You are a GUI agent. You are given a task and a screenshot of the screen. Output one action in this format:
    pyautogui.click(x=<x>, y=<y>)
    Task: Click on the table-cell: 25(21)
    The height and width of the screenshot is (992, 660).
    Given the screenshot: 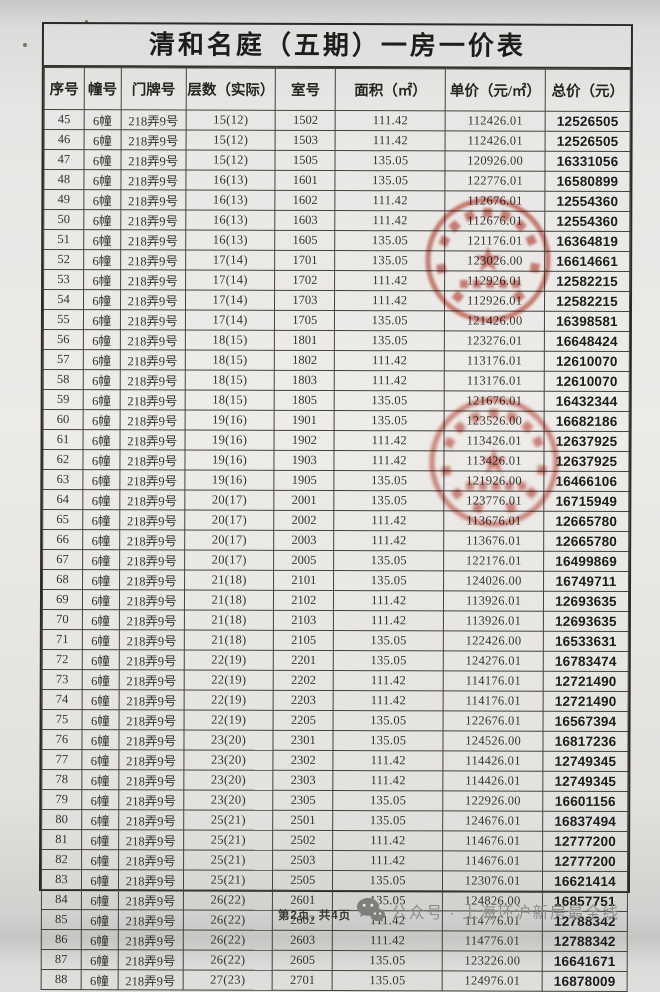 What is the action you would take?
    pyautogui.click(x=228, y=880)
    